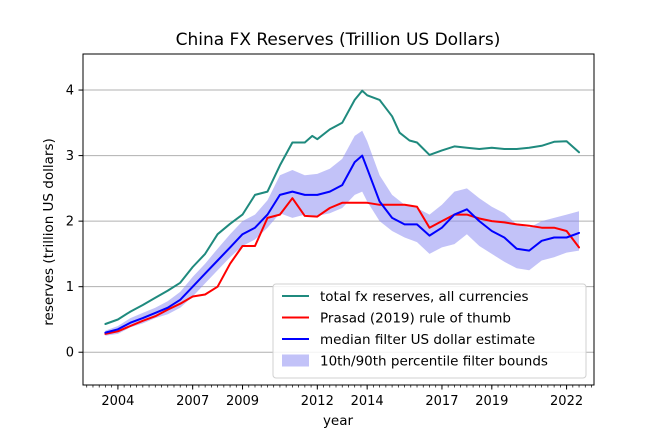  I want to click on x-tick-label-1: 2007, so click(192, 401).